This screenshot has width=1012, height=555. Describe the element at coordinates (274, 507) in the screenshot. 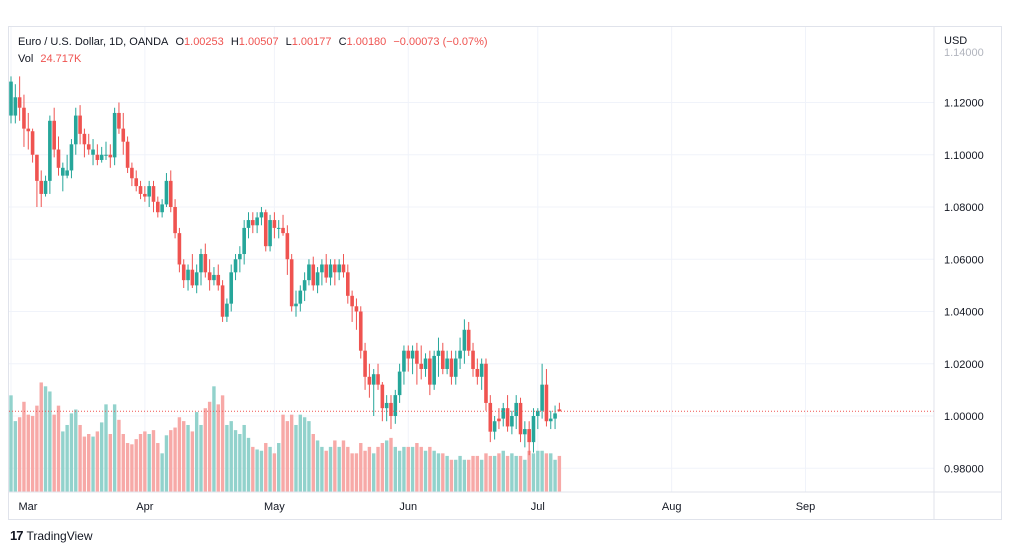

I see `x-tick-label: May` at that location.